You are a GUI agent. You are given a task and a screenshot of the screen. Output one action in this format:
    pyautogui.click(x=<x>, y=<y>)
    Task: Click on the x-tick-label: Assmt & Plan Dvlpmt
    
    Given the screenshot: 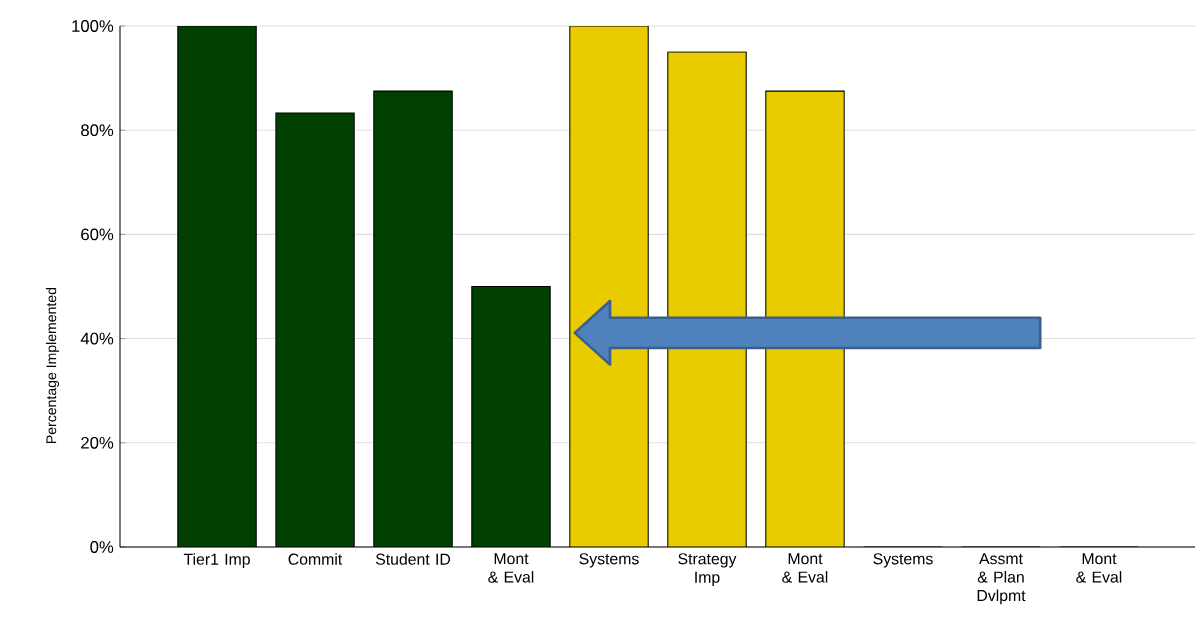 What is the action you would take?
    pyautogui.click(x=1001, y=579)
    